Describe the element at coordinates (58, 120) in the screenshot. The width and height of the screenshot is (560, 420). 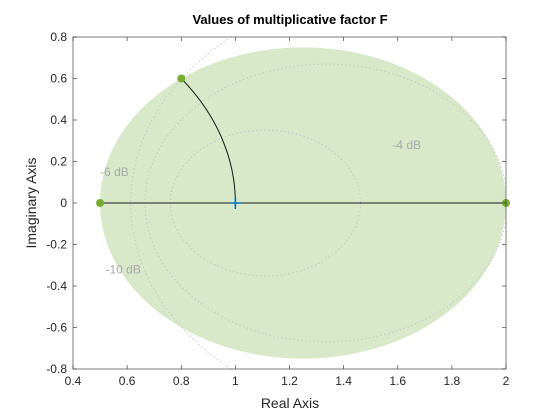
I see `y-tick-label-6: 0.4` at that location.